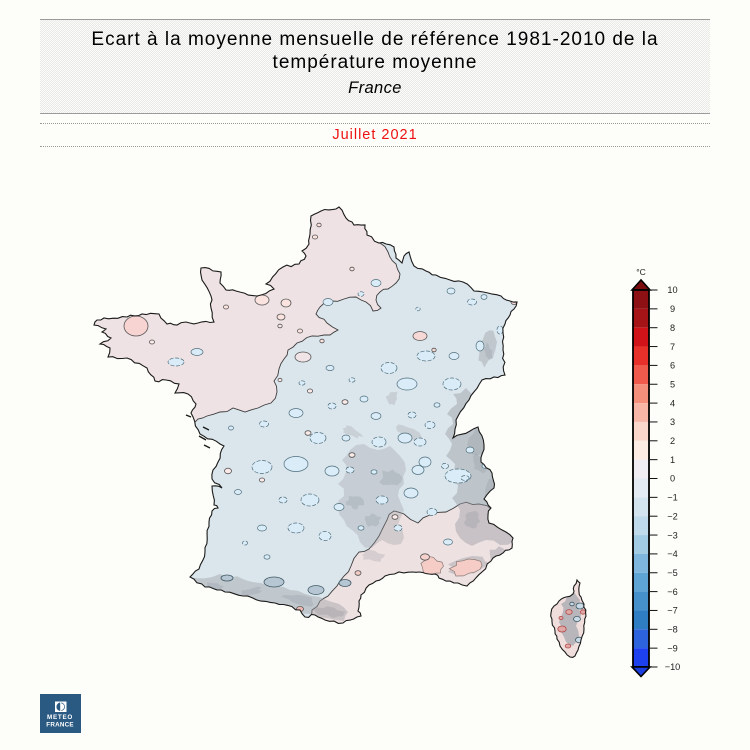  What do you see at coordinates (672, 498) in the screenshot?
I see `svg-text: −1` at bounding box center [672, 498].